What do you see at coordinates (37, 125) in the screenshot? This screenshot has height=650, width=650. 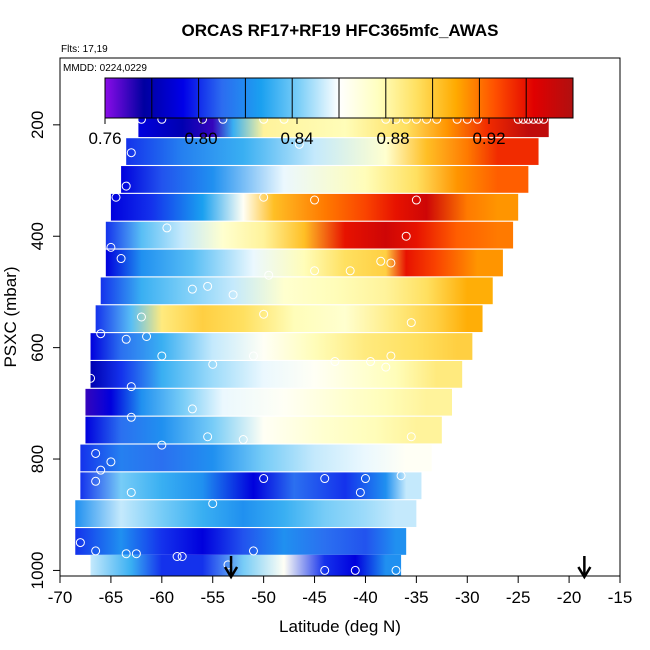 I see `y-tick-label: 200` at bounding box center [37, 125].